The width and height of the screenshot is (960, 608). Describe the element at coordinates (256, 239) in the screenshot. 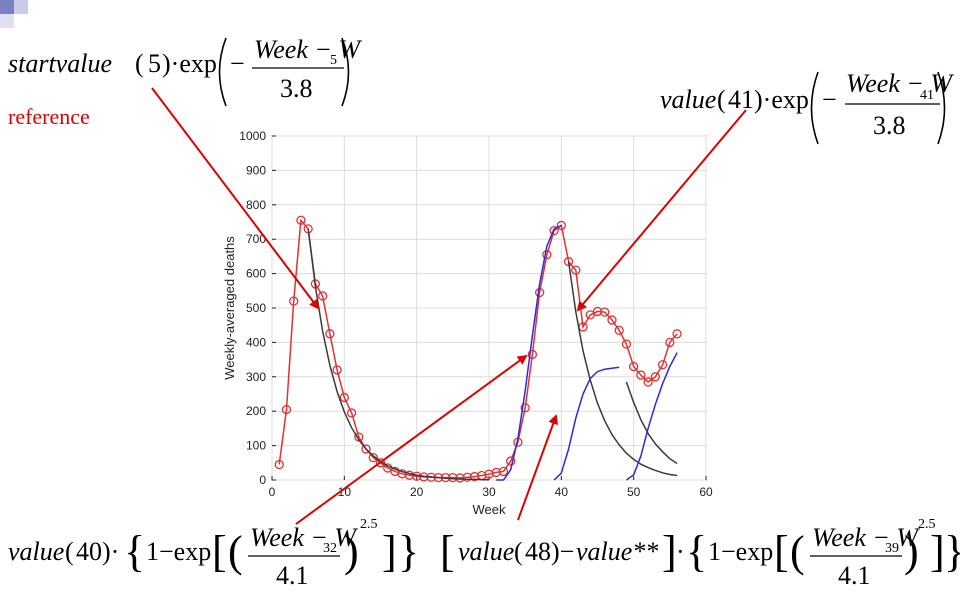

I see `y-tick-label: 700` at that location.